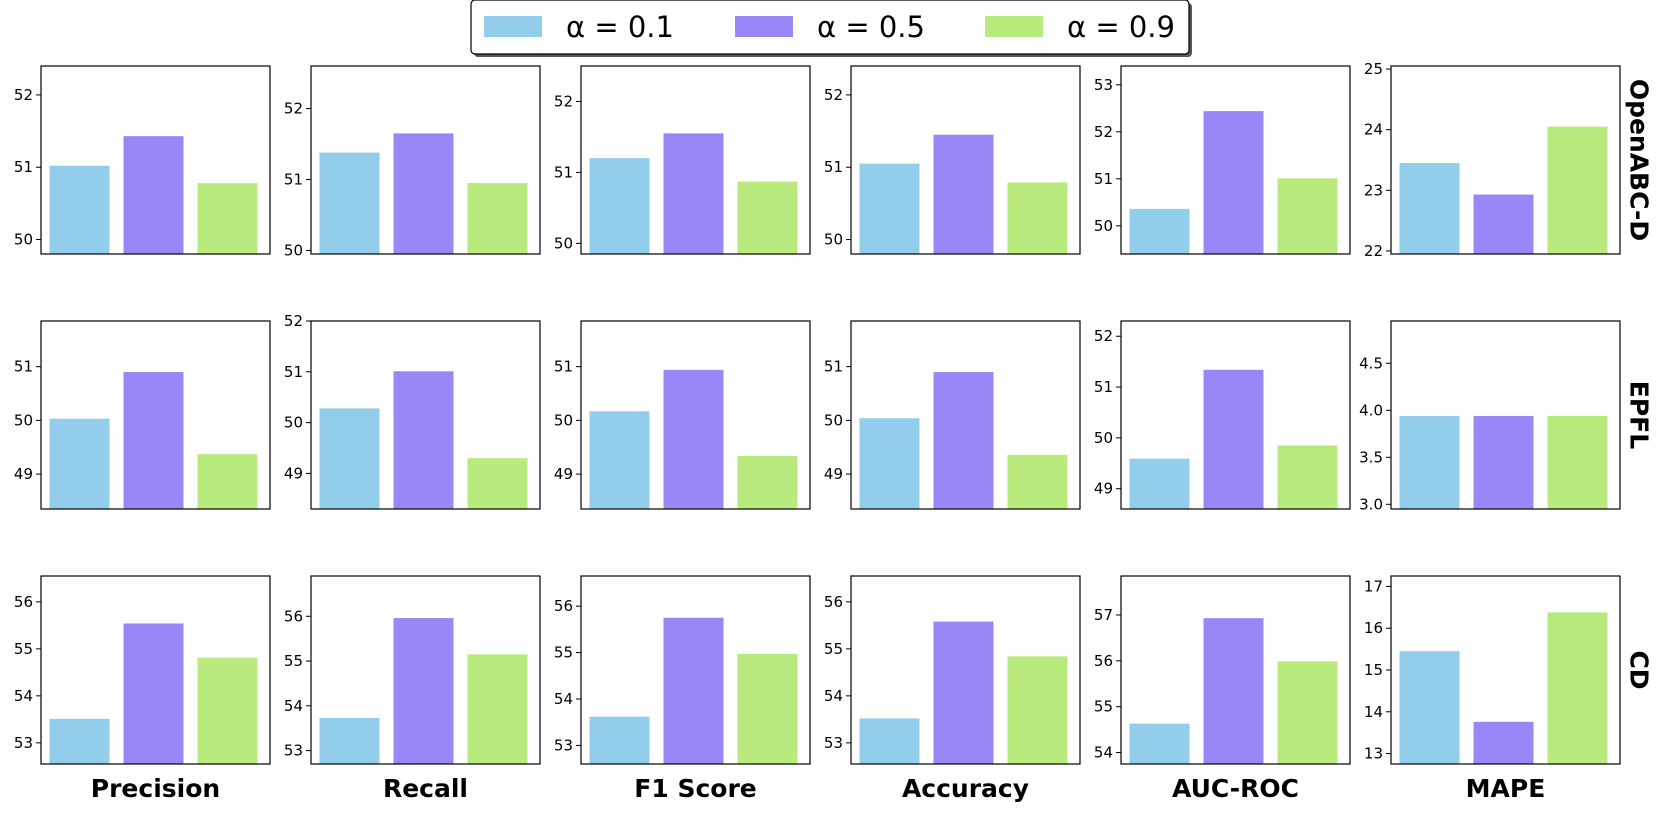 The width and height of the screenshot is (1661, 830). Describe the element at coordinates (1373, 251) in the screenshot. I see `y-tick-label: 22` at that location.